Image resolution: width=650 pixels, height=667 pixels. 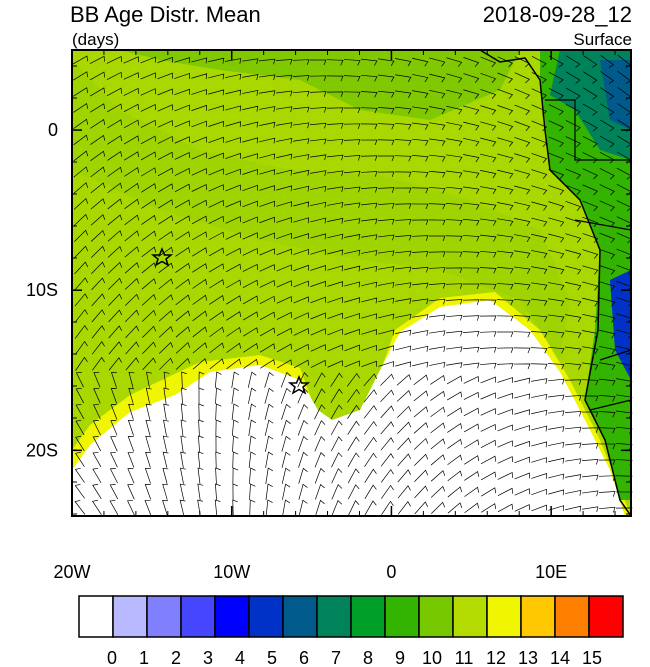 I want to click on level: Surface, so click(x=602, y=39).